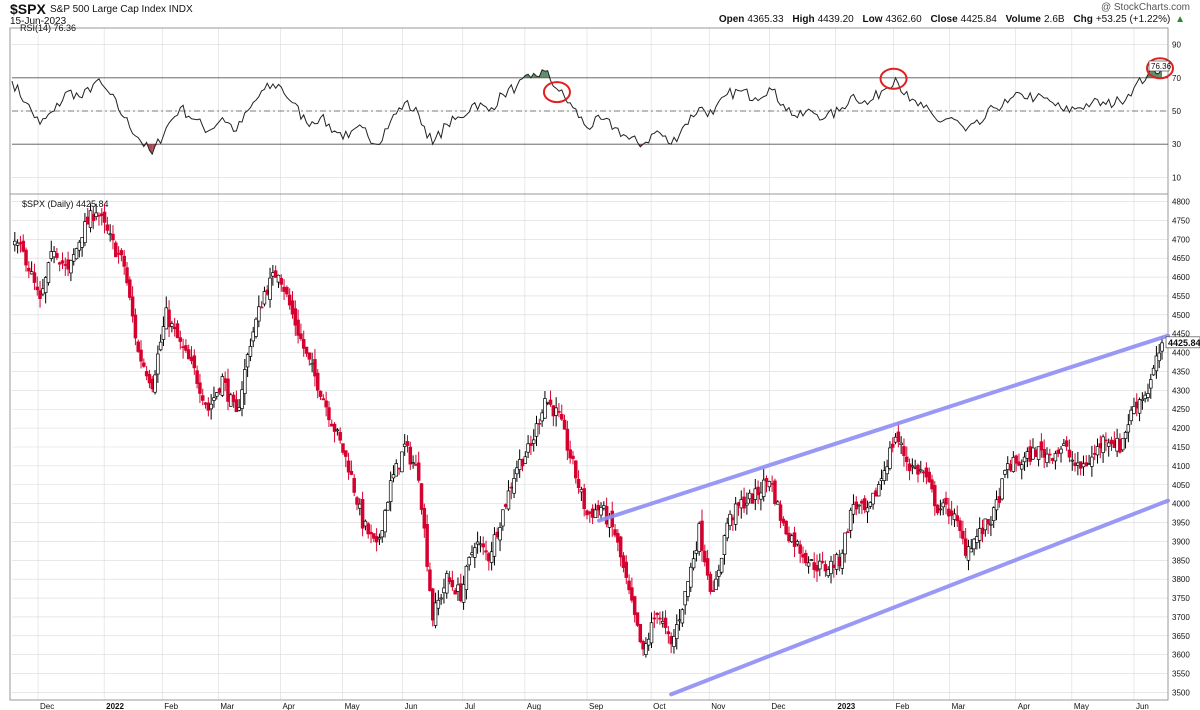  What do you see at coordinates (1181, 353) in the screenshot?
I see `price-tick-label: 4400` at bounding box center [1181, 353].